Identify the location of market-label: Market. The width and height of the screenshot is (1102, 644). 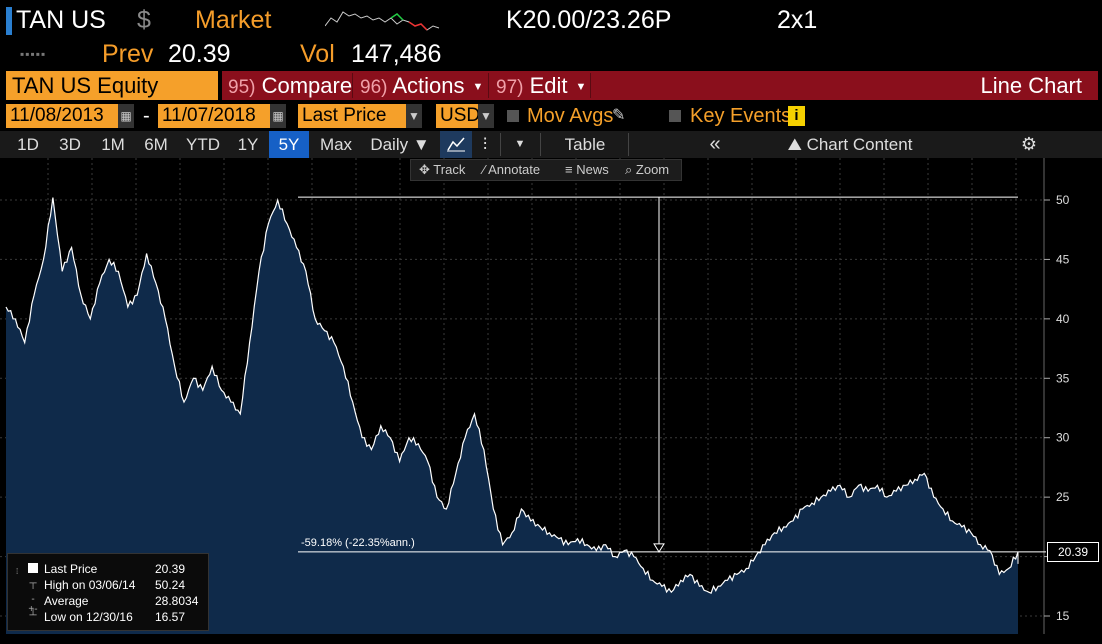
(233, 20).